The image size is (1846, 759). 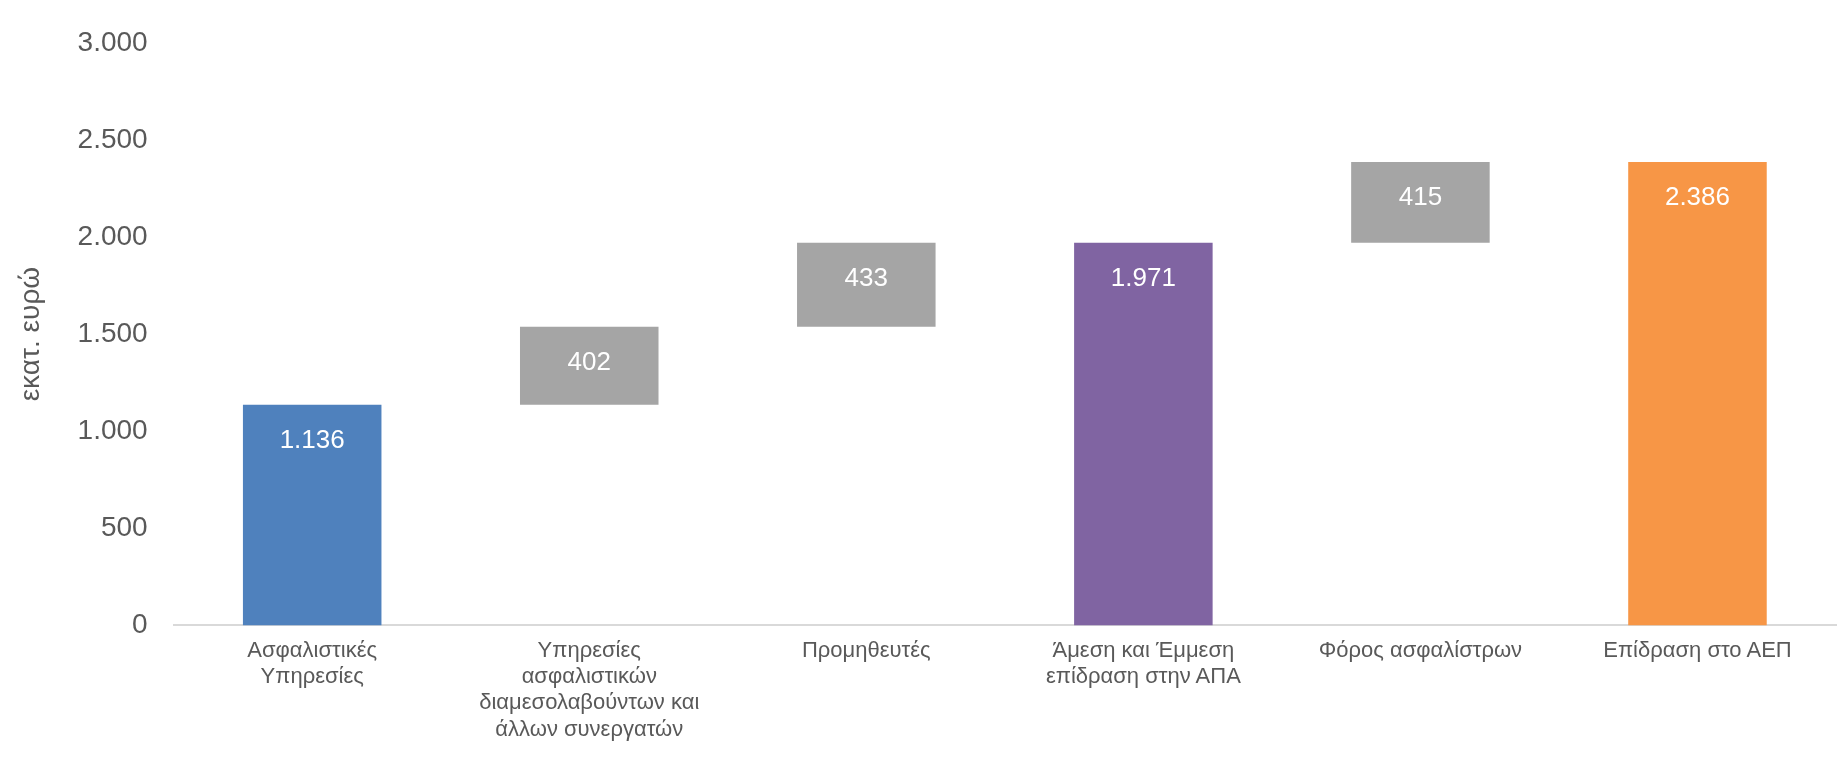 What do you see at coordinates (1420, 196) in the screenshot?
I see `data-label: 415` at bounding box center [1420, 196].